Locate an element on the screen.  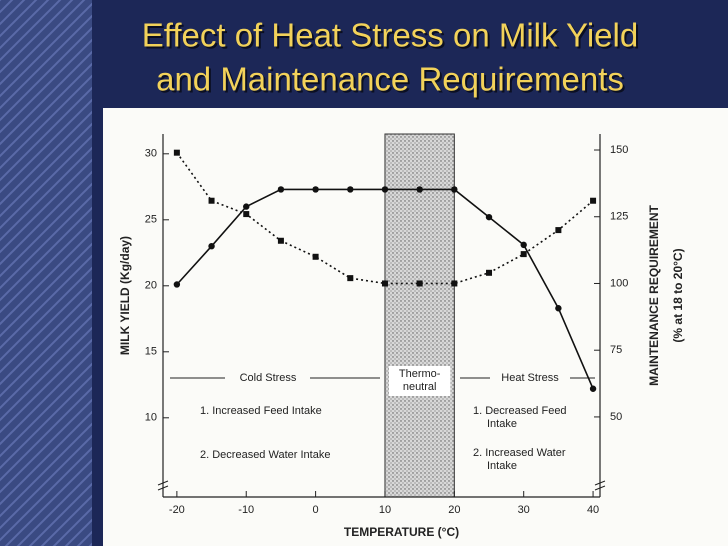
zone-label: Thermo- is located at coordinates (420, 374).